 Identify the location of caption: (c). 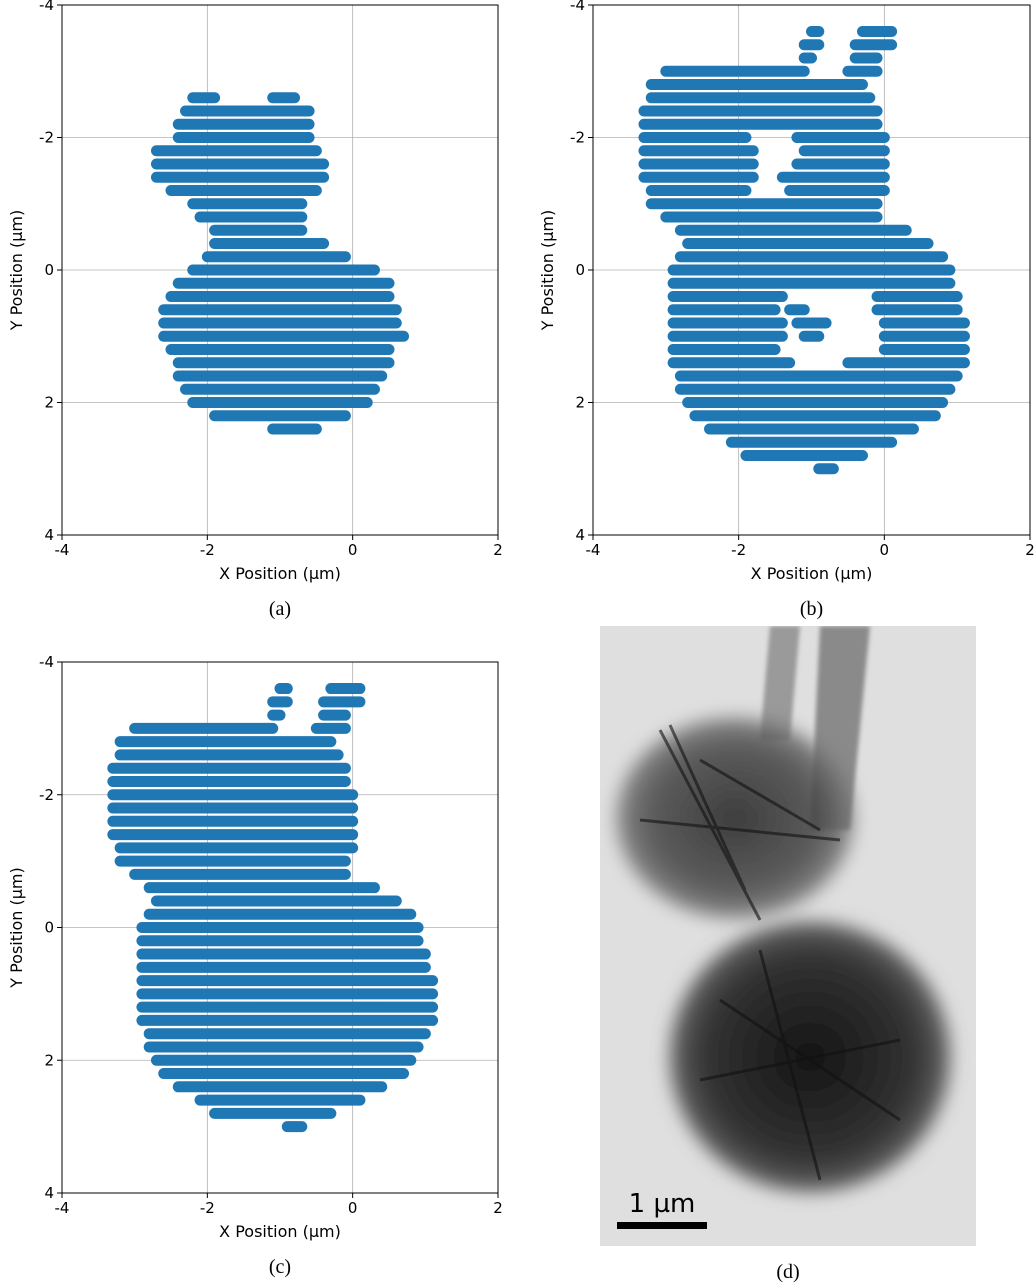
(280, 1267).